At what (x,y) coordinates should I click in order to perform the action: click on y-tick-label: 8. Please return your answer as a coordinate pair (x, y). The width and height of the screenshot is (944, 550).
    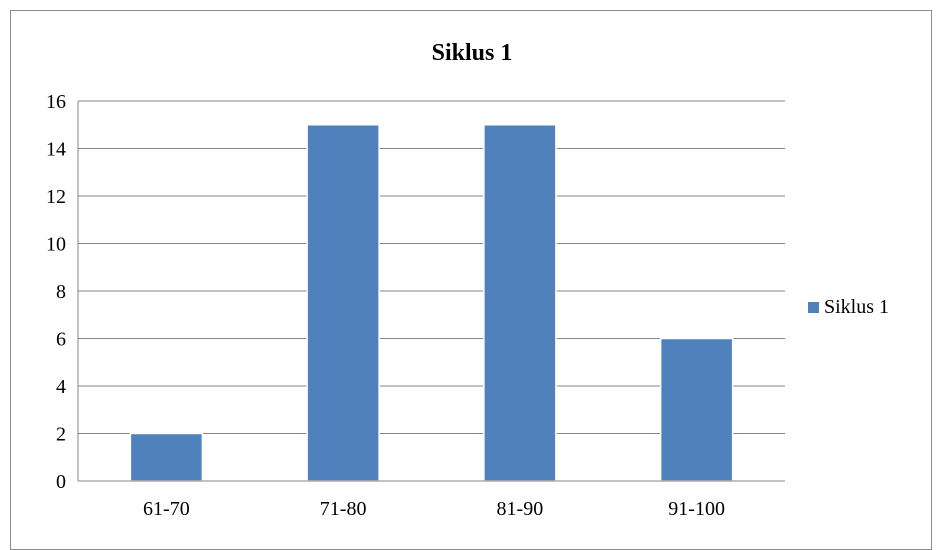
    Looking at the image, I should click on (61, 292).